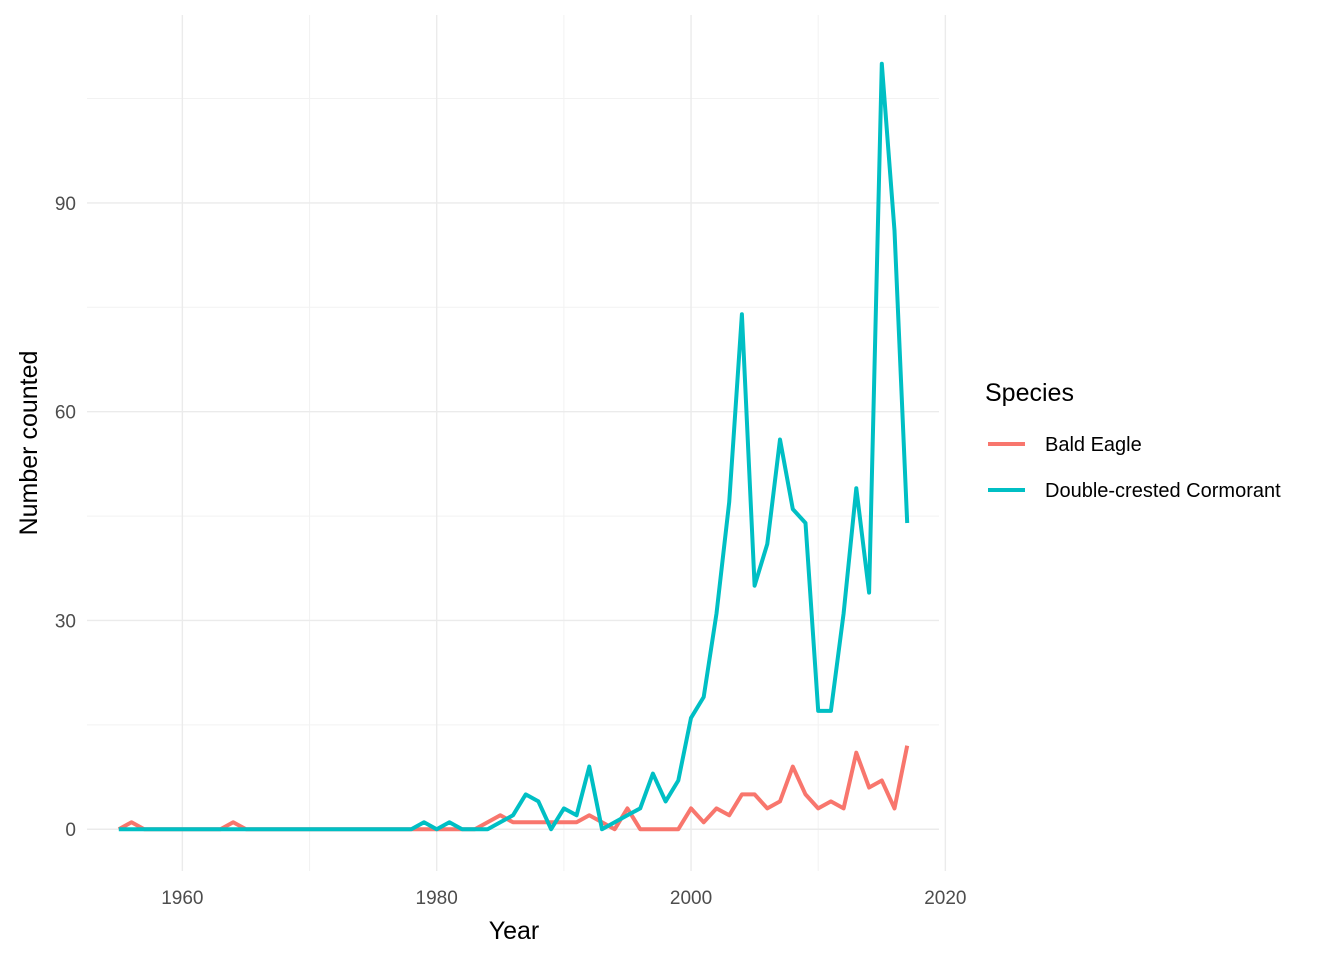  What do you see at coordinates (182, 898) in the screenshot?
I see `x-tick-label: 1960` at bounding box center [182, 898].